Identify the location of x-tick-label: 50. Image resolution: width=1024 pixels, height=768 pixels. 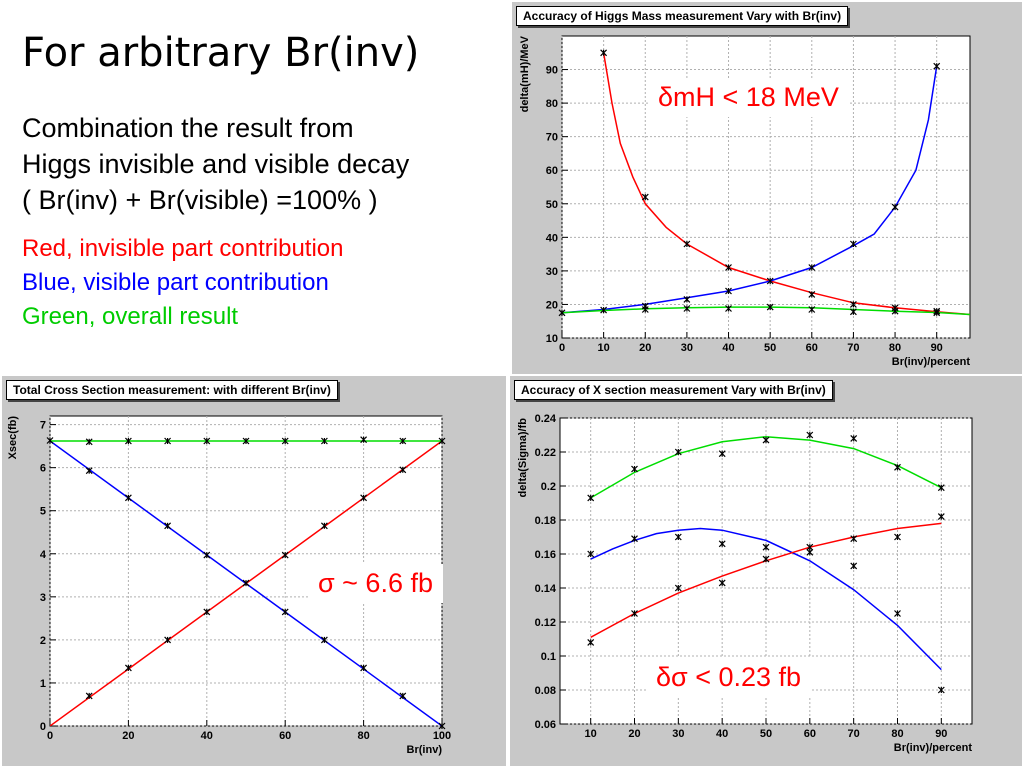
(770, 348).